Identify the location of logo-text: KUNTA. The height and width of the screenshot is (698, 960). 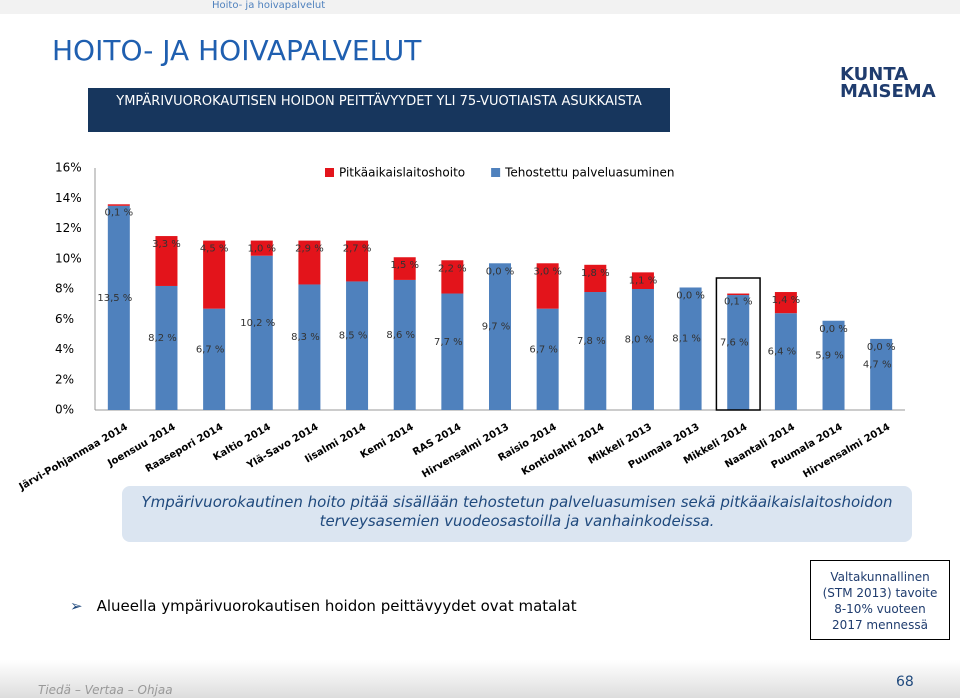
(874, 74).